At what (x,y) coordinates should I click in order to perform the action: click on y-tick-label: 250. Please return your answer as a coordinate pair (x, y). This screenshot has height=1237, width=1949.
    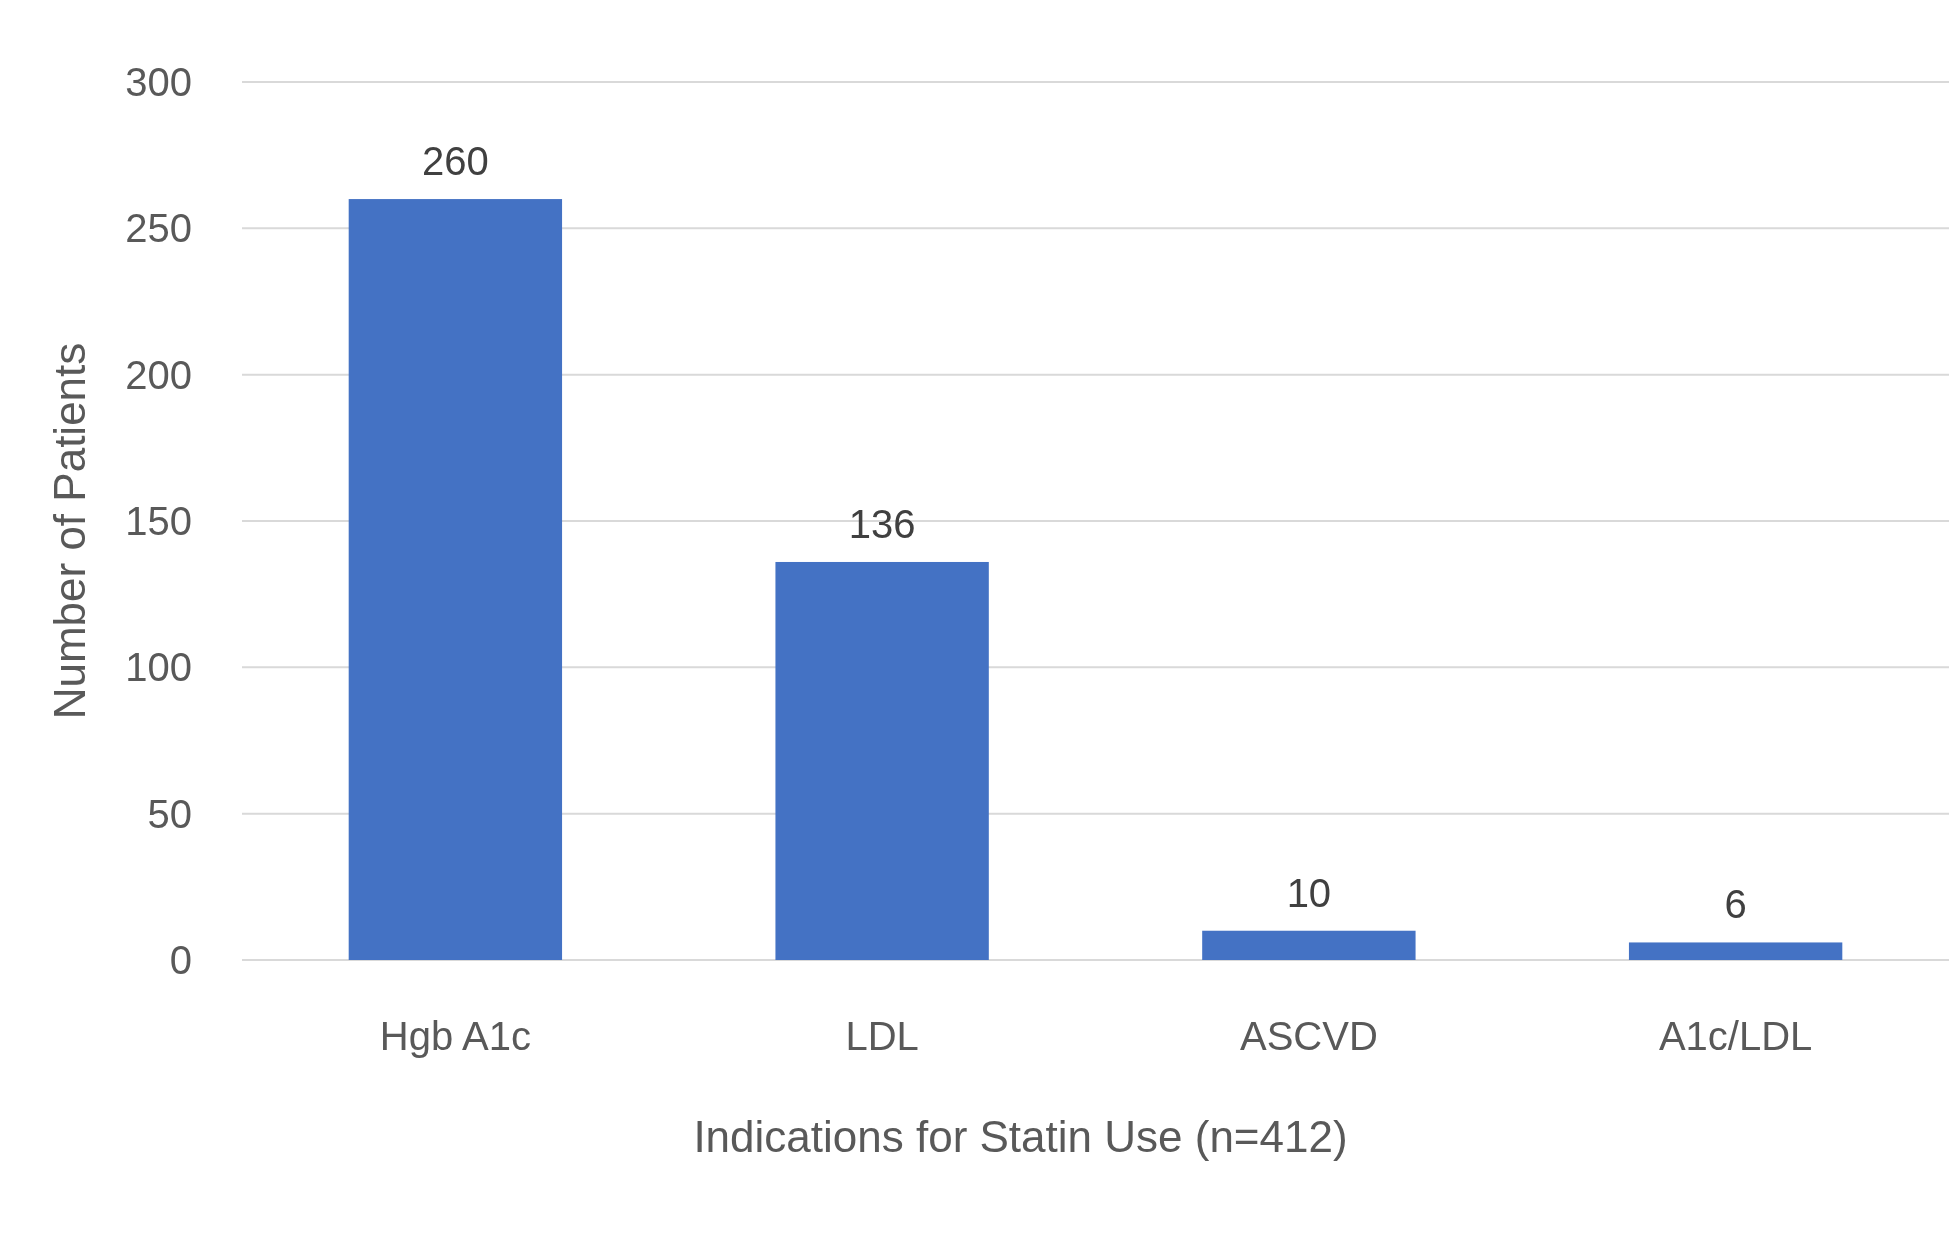
    Looking at the image, I should click on (158, 228).